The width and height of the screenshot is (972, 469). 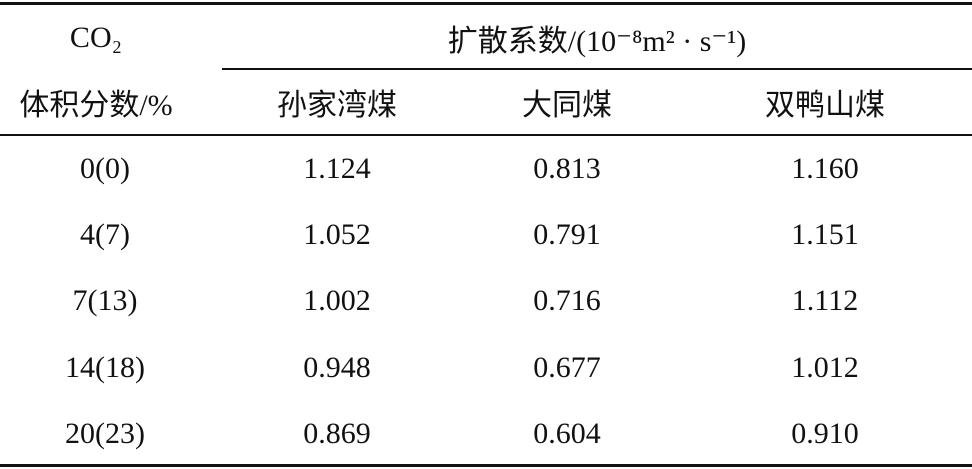 What do you see at coordinates (567, 433) in the screenshot?
I see `table-cell: 0.604` at bounding box center [567, 433].